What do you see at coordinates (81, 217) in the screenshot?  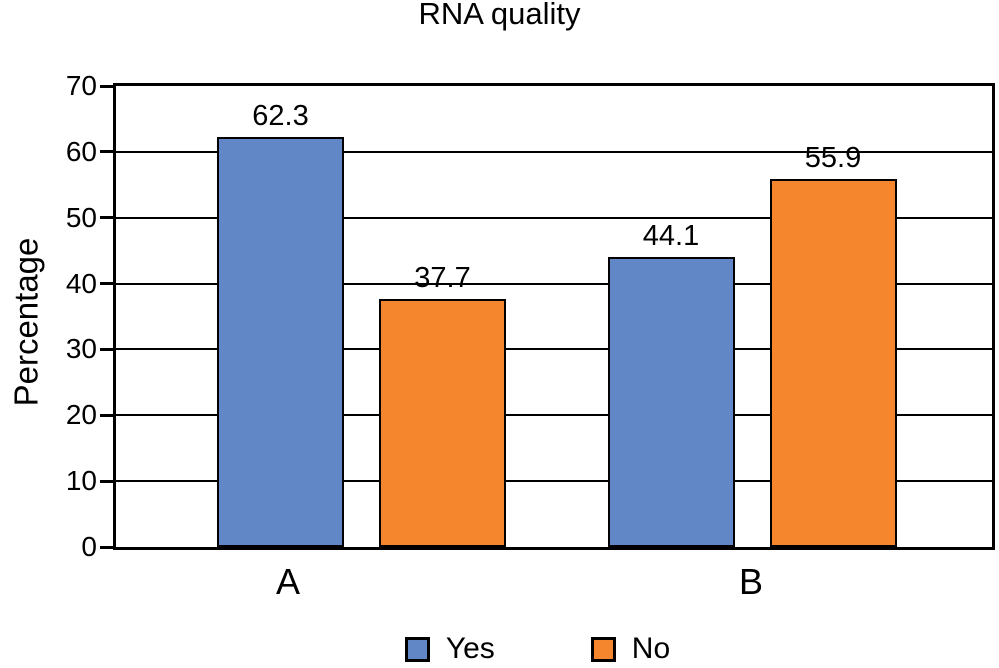 I see `y-tick-label: 50` at bounding box center [81, 217].